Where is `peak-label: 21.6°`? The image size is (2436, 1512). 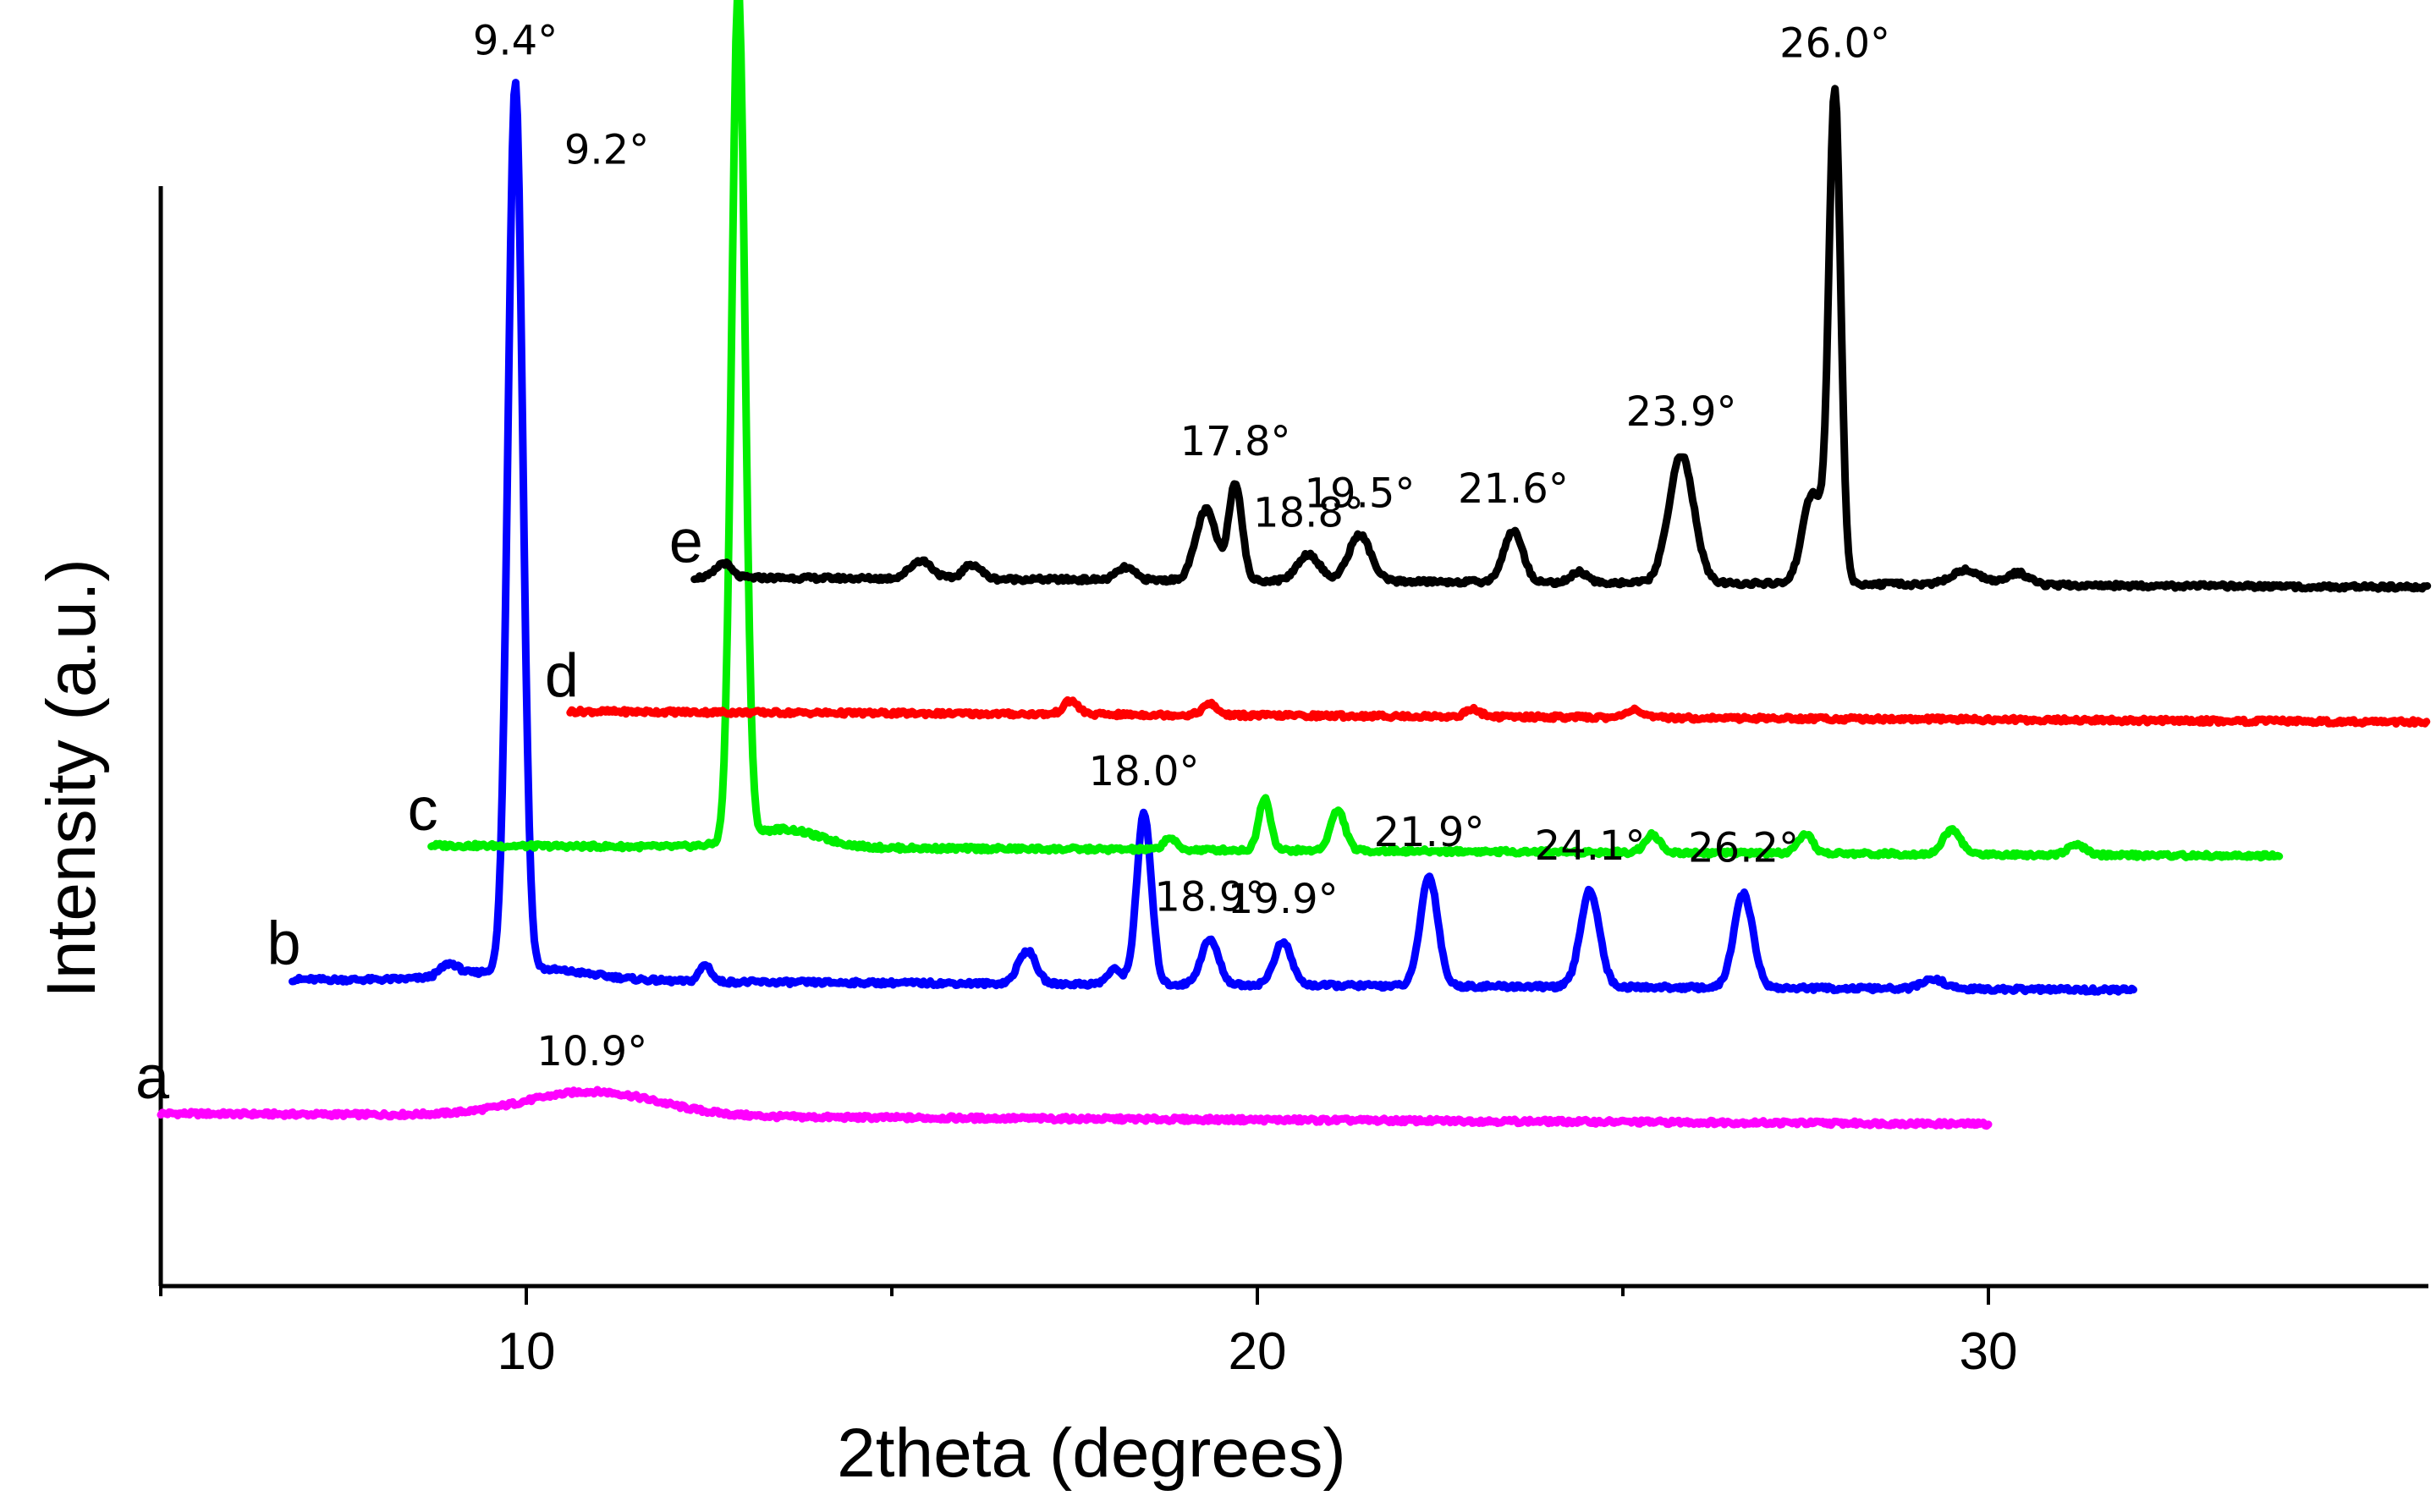
peak-label: 21.6° is located at coordinates (1514, 489).